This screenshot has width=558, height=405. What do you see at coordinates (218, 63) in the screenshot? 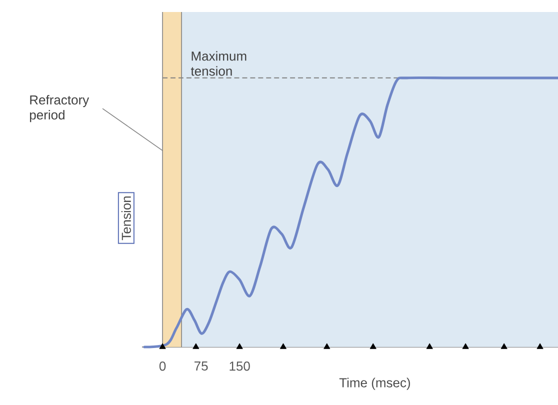
I see `ref-line-label: Maximum tension` at bounding box center [218, 63].